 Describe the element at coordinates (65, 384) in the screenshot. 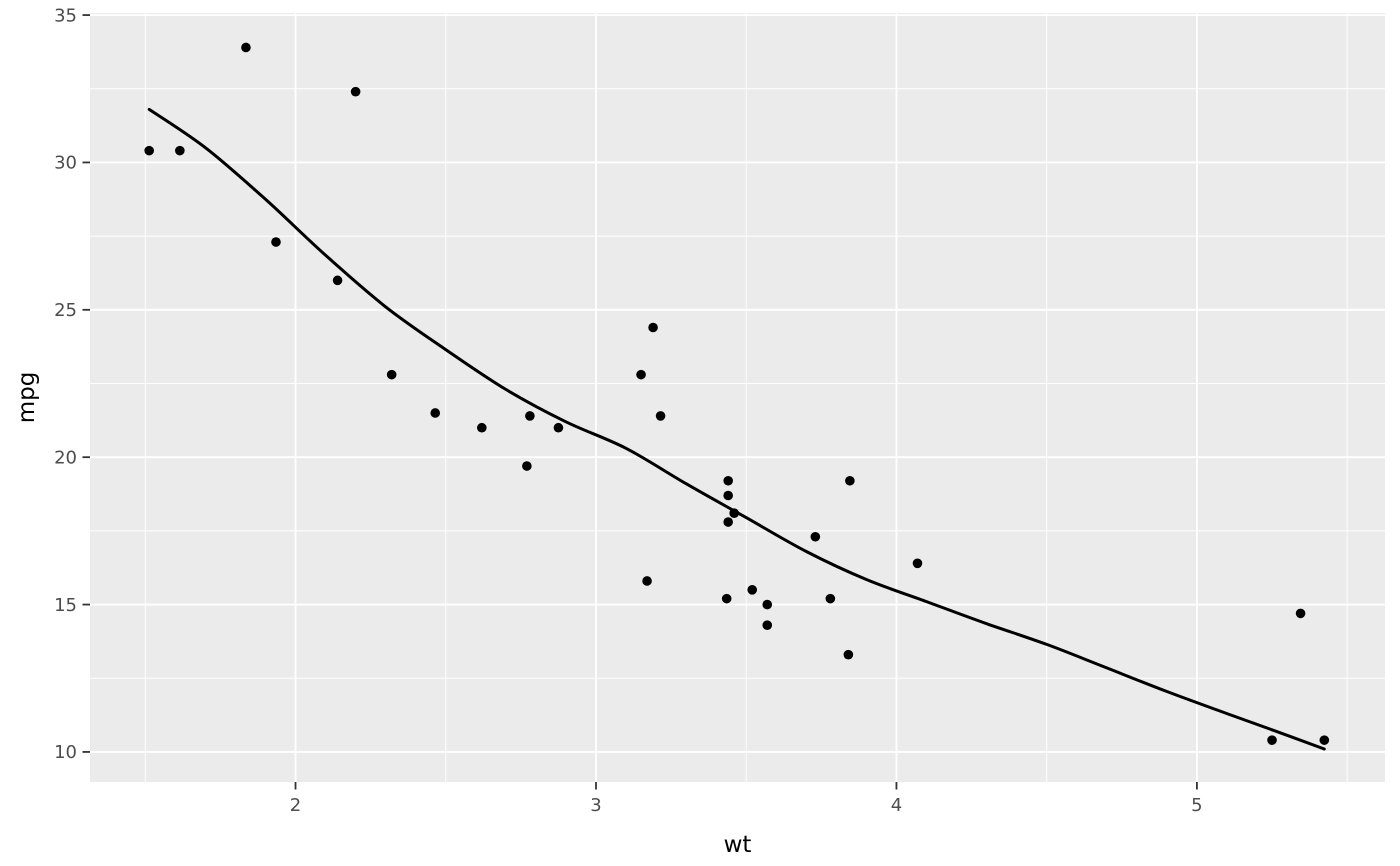

I see `y-axis-tick-labels: 10 15 20 25 30 35` at that location.